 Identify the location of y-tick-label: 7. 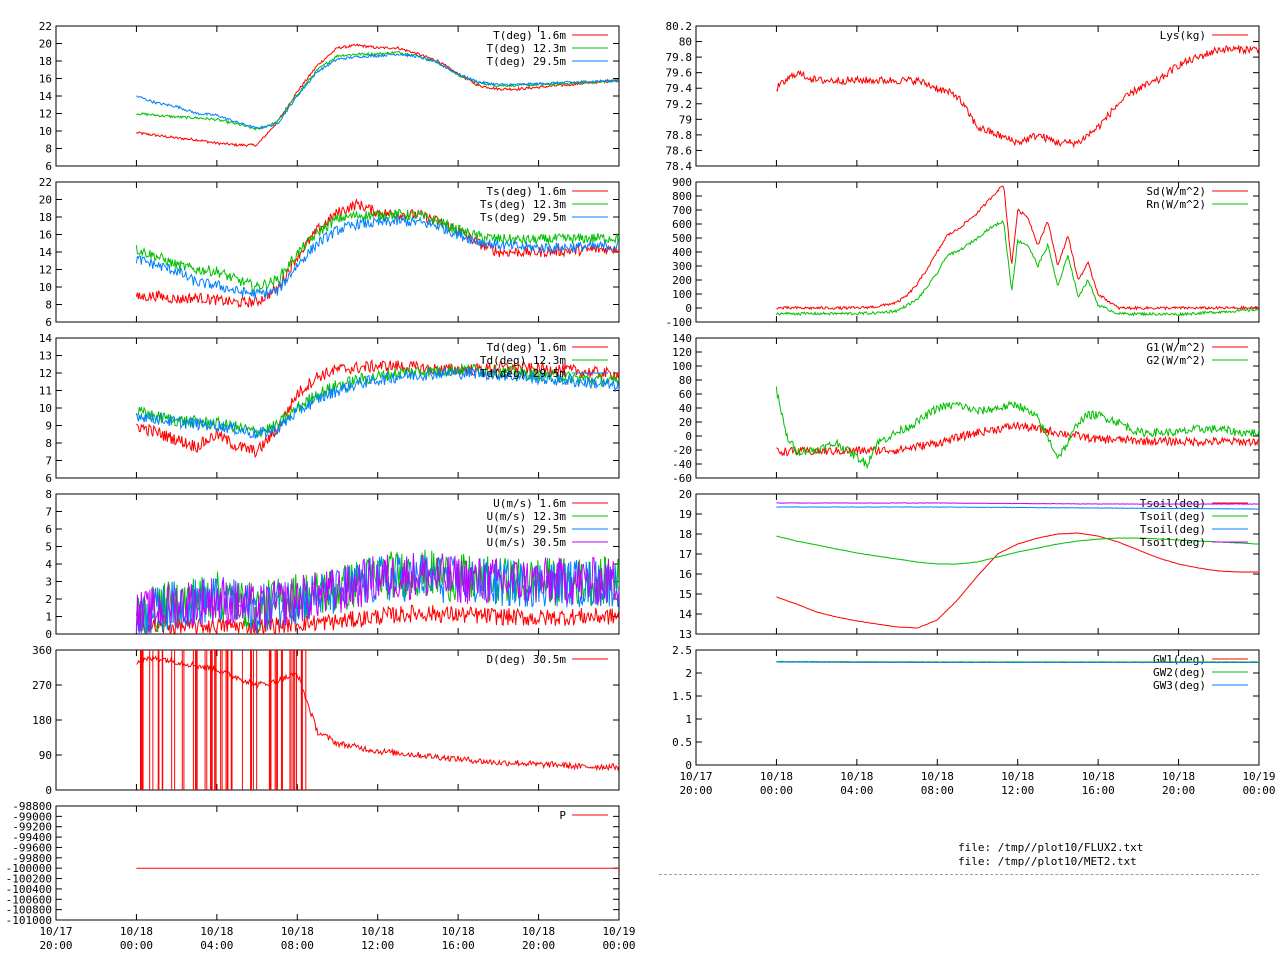
(48, 461).